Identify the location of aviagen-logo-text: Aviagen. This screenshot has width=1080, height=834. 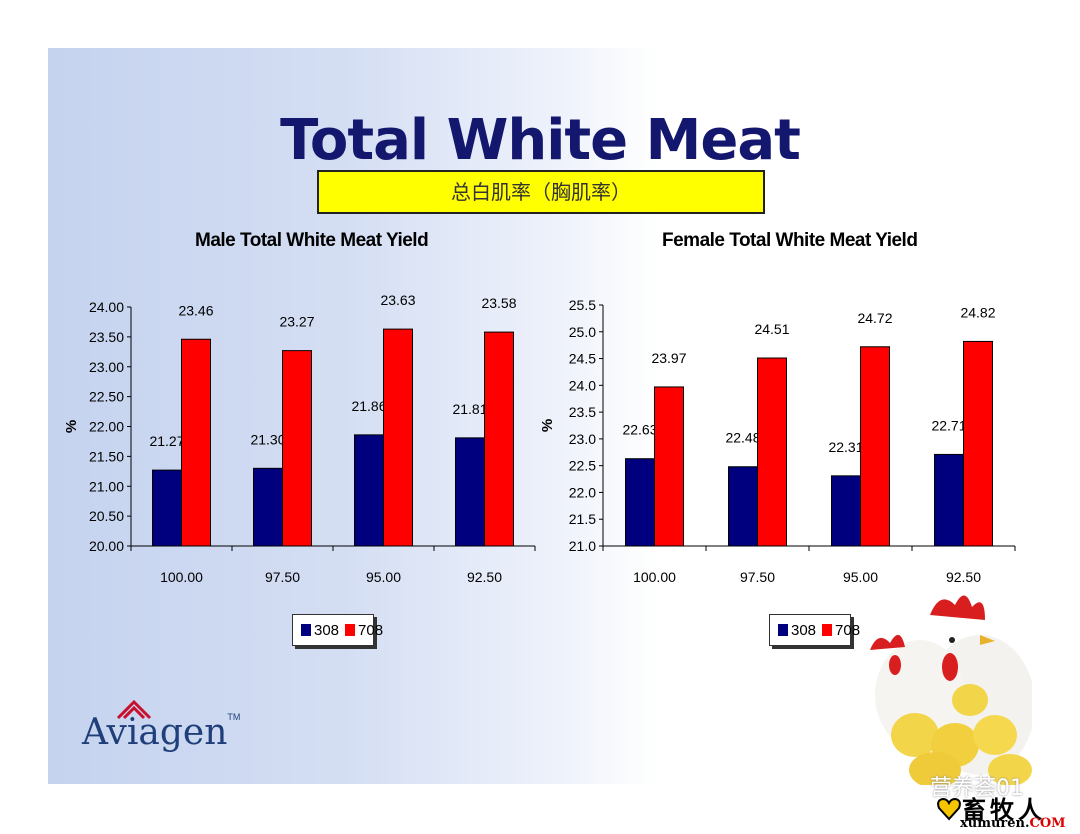
(155, 732).